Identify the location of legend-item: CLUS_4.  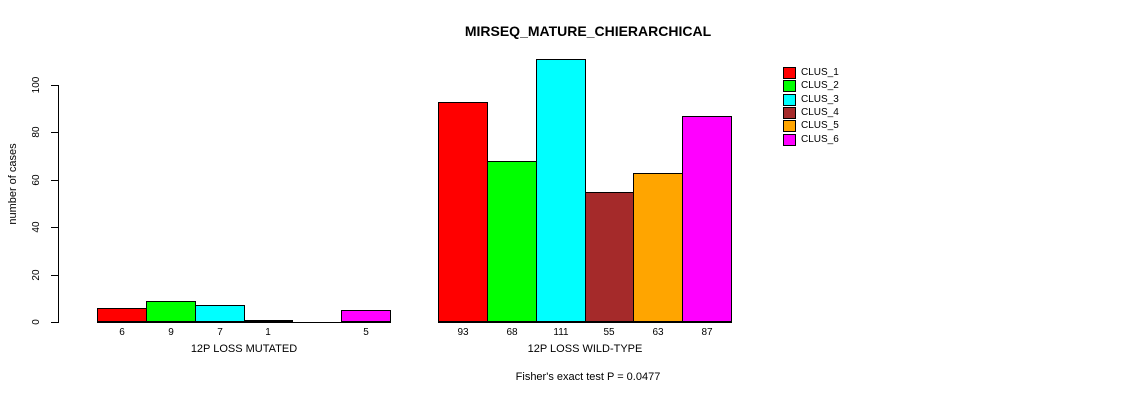
(811, 112).